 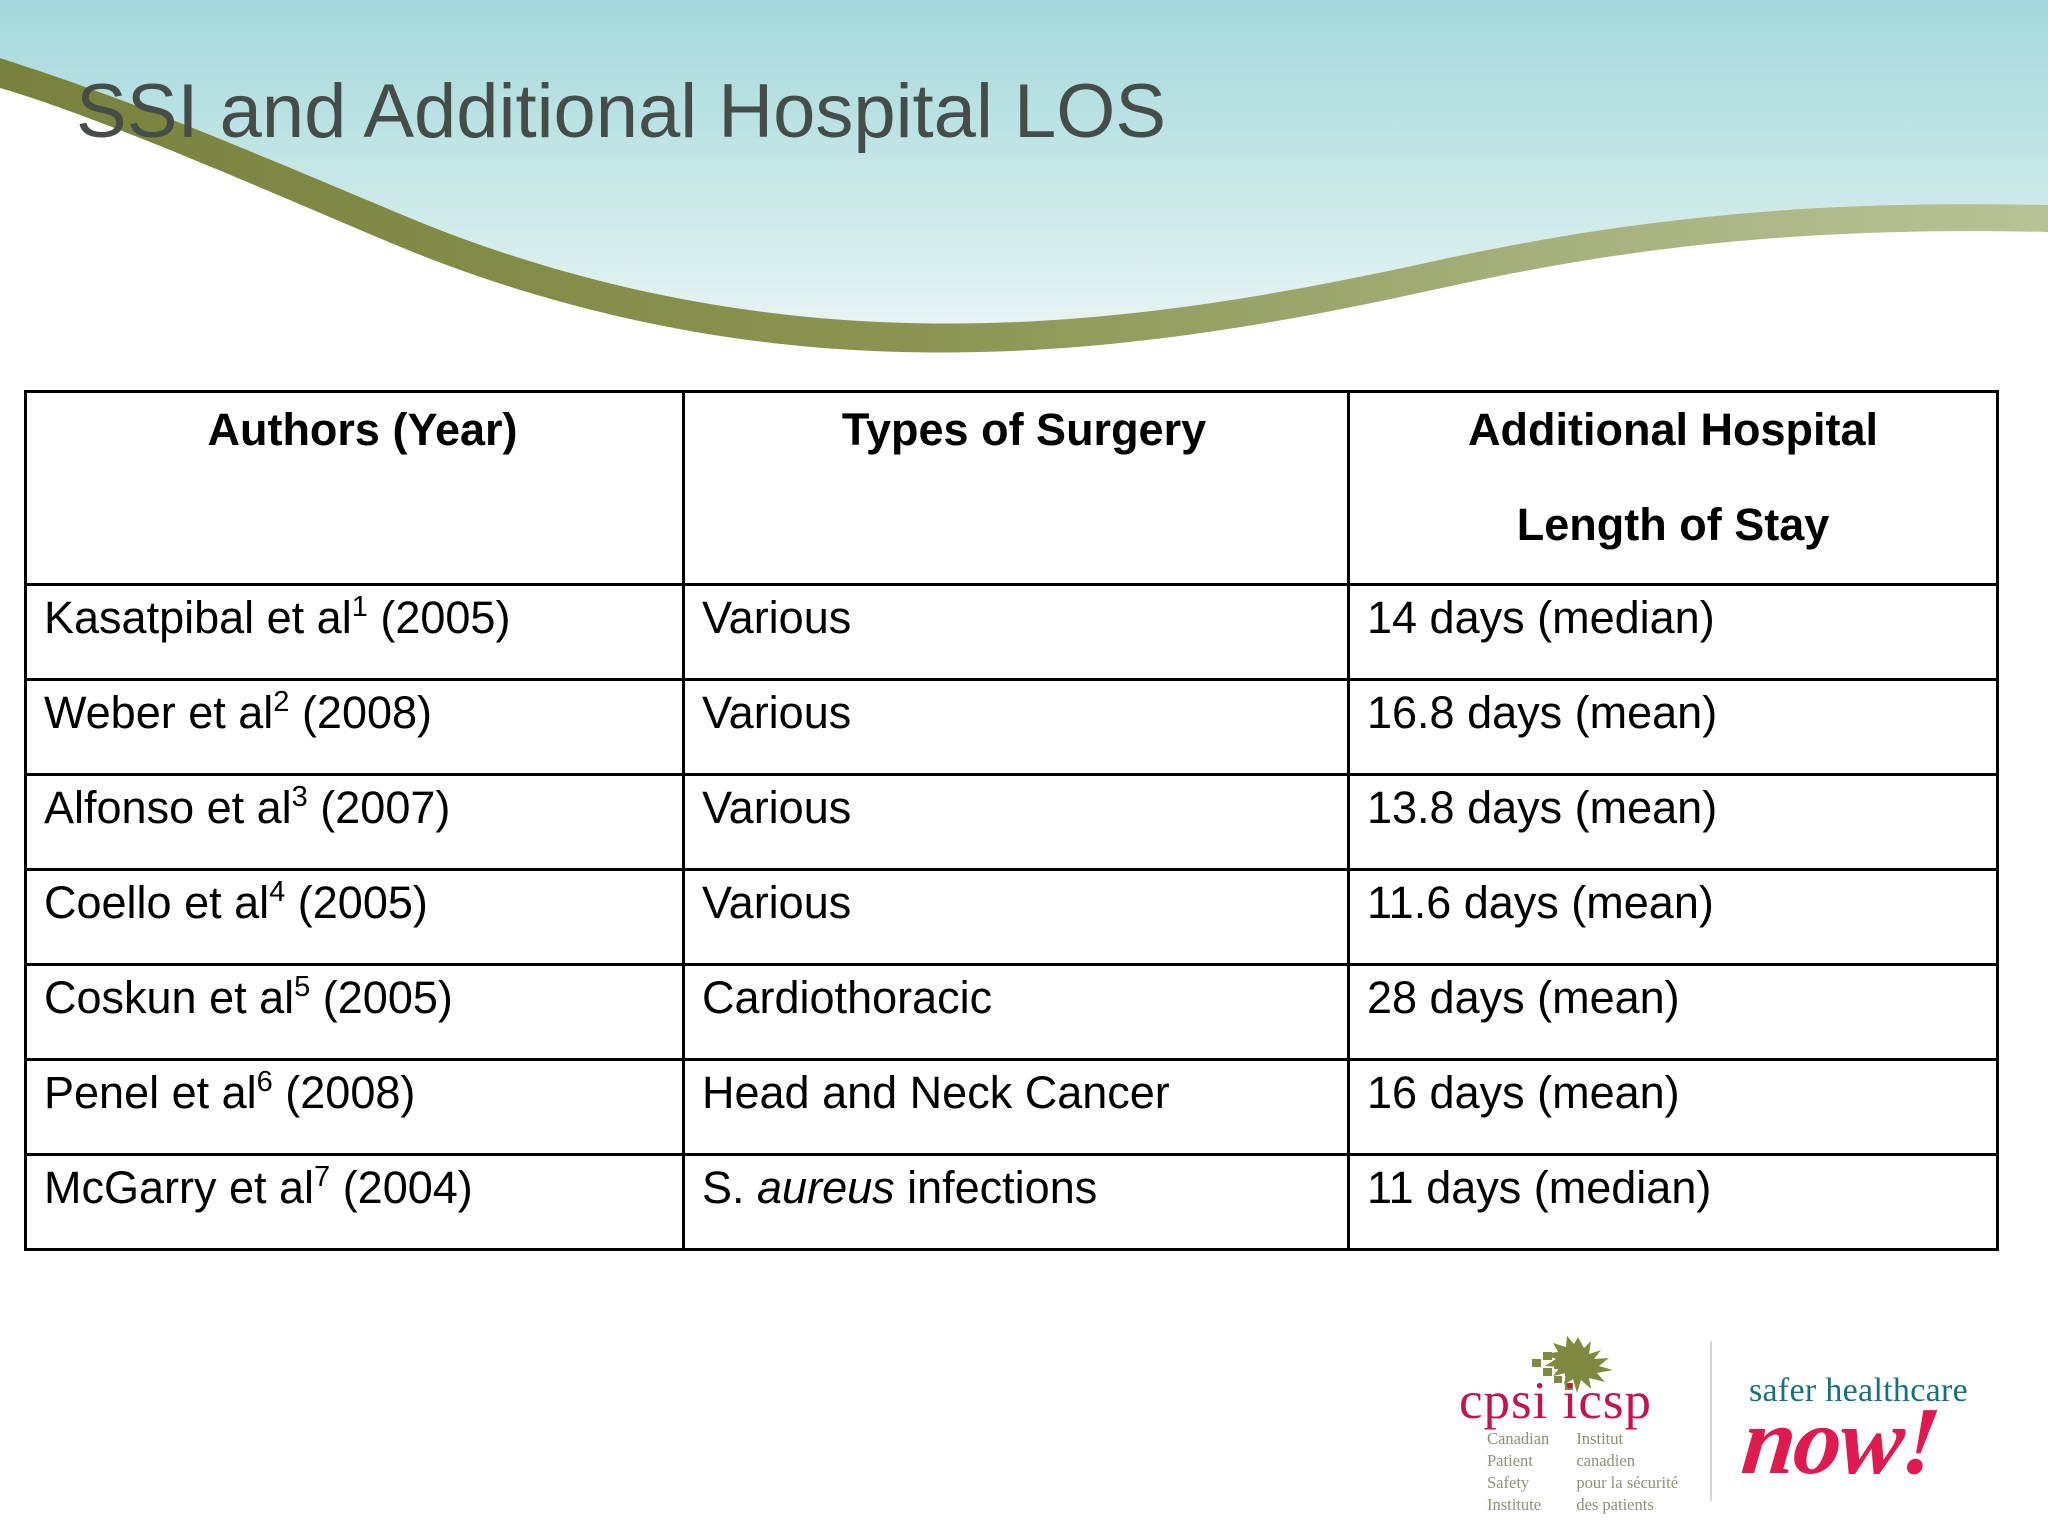 I want to click on column-header-los: Additional Hospital Length of Stay, so click(x=1673, y=488).